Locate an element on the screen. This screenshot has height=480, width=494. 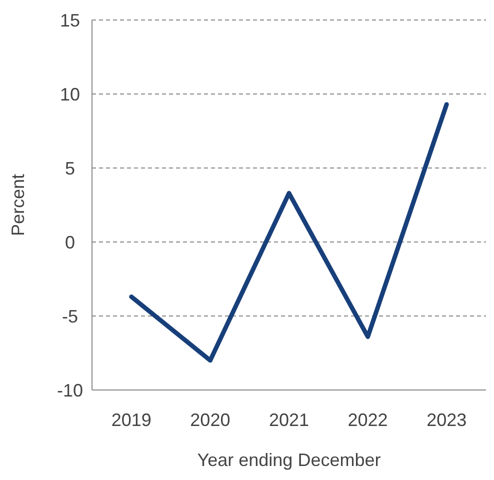
y-tick-label: 5 is located at coordinates (70, 168).